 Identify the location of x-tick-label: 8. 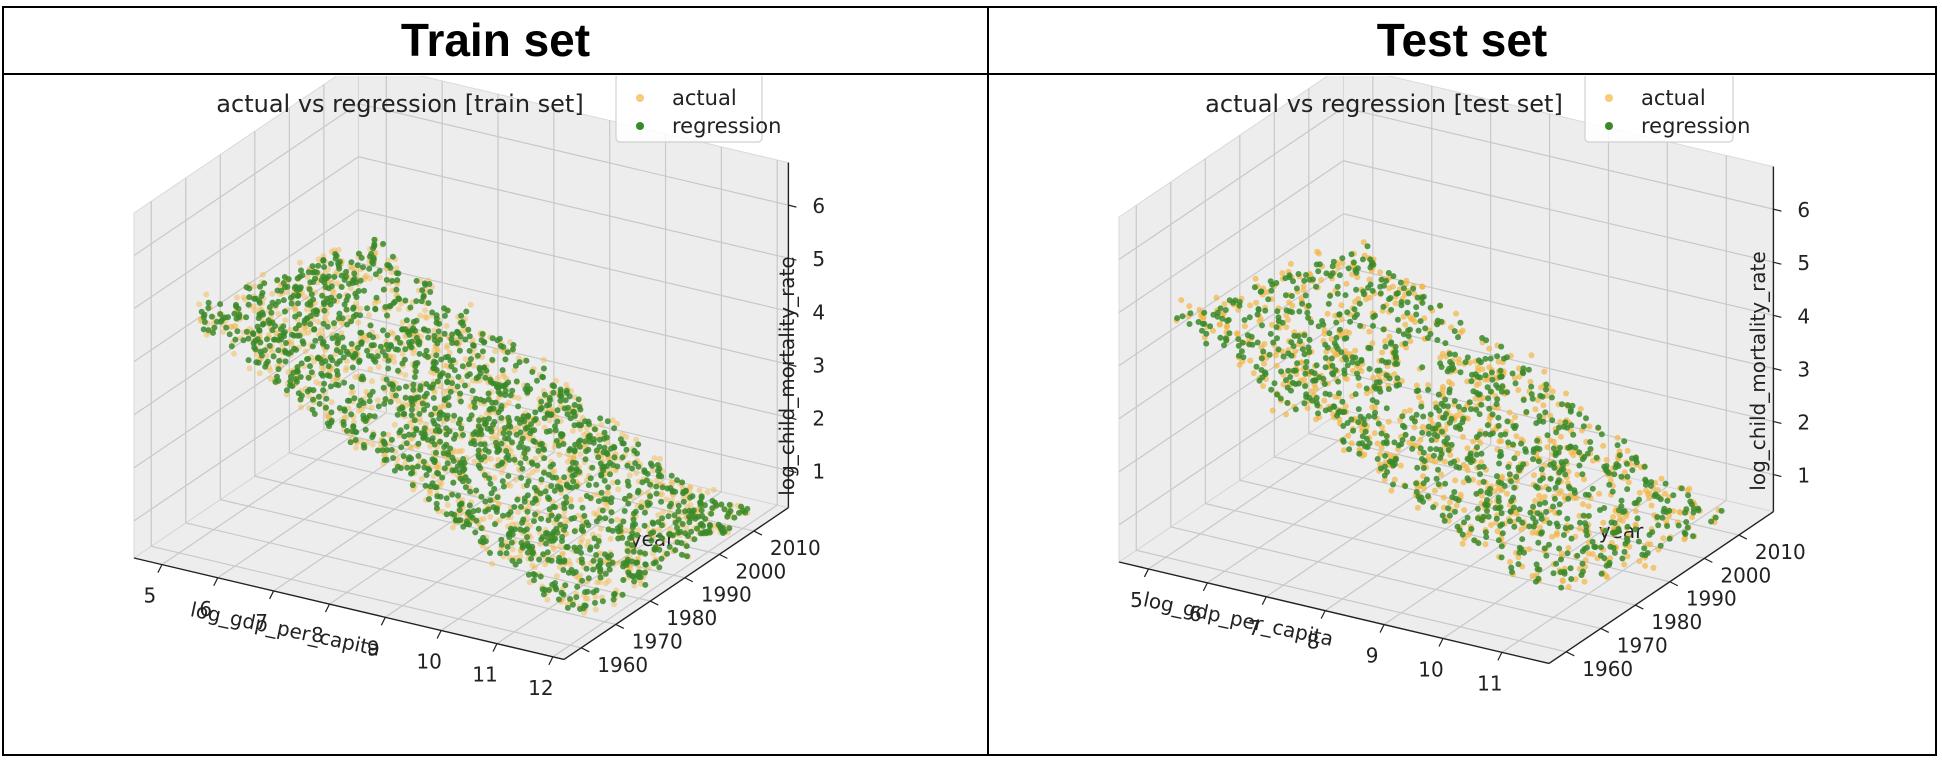
(1313, 642).